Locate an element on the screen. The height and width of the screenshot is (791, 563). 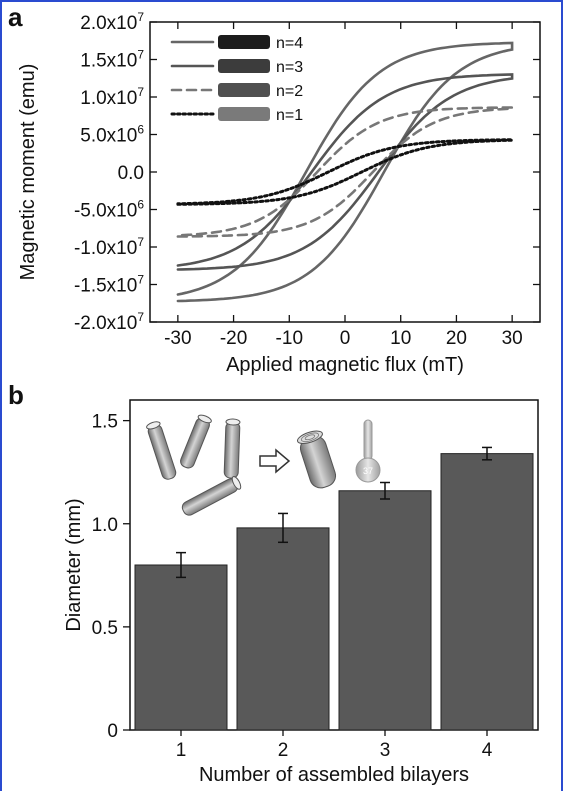
panel-a-x-tick-label: -10 is located at coordinates (289, 338).